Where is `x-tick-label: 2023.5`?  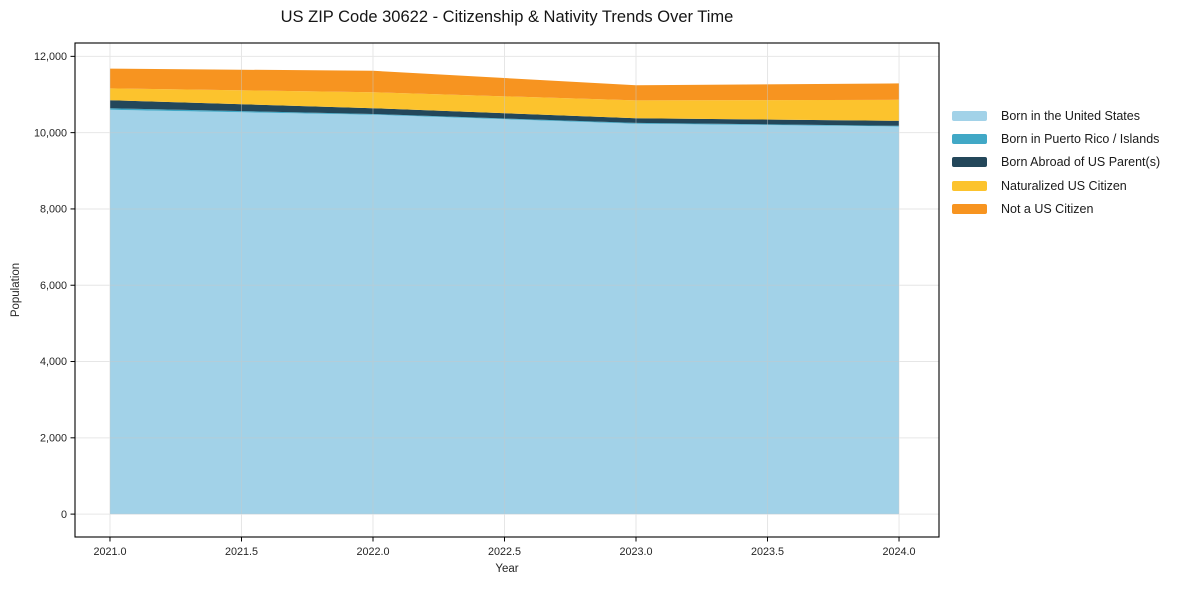 x-tick-label: 2023.5 is located at coordinates (767, 552).